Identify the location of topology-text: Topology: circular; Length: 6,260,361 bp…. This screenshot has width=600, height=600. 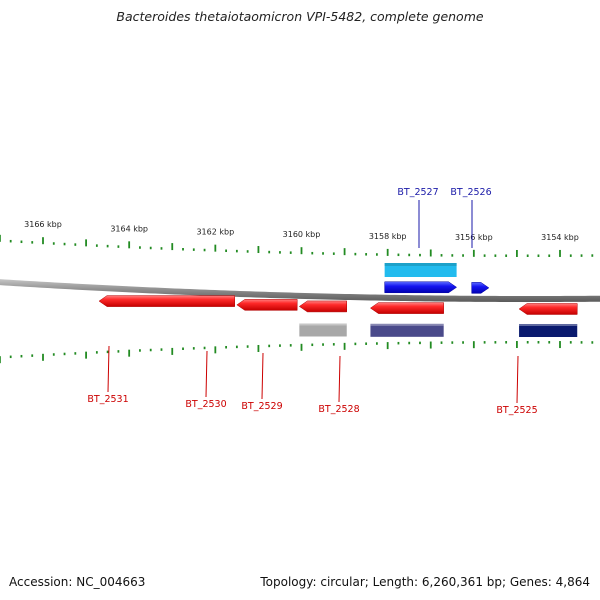
(425, 582).